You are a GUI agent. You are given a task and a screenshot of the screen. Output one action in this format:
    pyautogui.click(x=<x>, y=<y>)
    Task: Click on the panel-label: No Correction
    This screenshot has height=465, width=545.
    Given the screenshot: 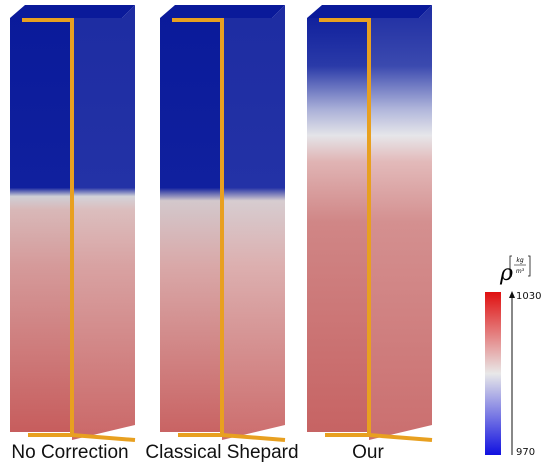 What is the action you would take?
    pyautogui.click(x=69, y=452)
    